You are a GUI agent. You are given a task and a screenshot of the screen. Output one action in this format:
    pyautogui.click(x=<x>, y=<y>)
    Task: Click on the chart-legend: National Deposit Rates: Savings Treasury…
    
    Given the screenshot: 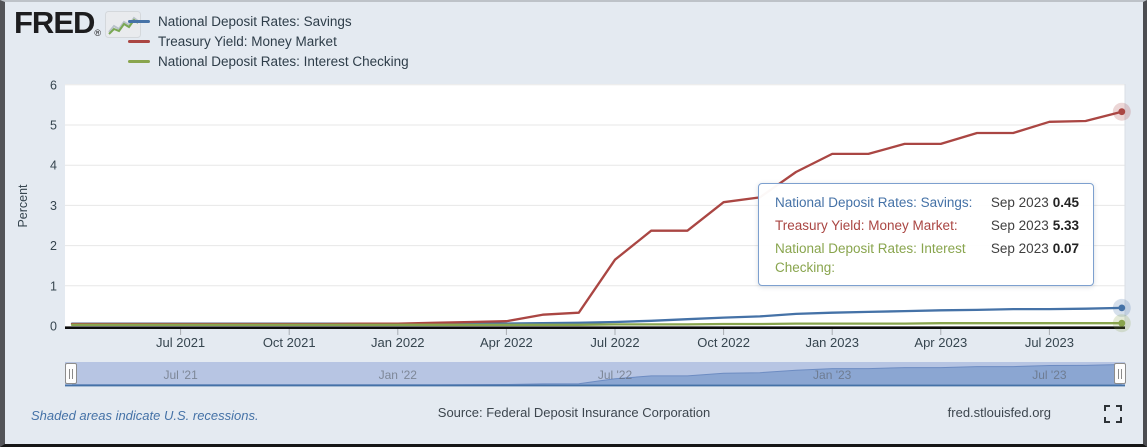 What is the action you would take?
    pyautogui.click(x=268, y=41)
    